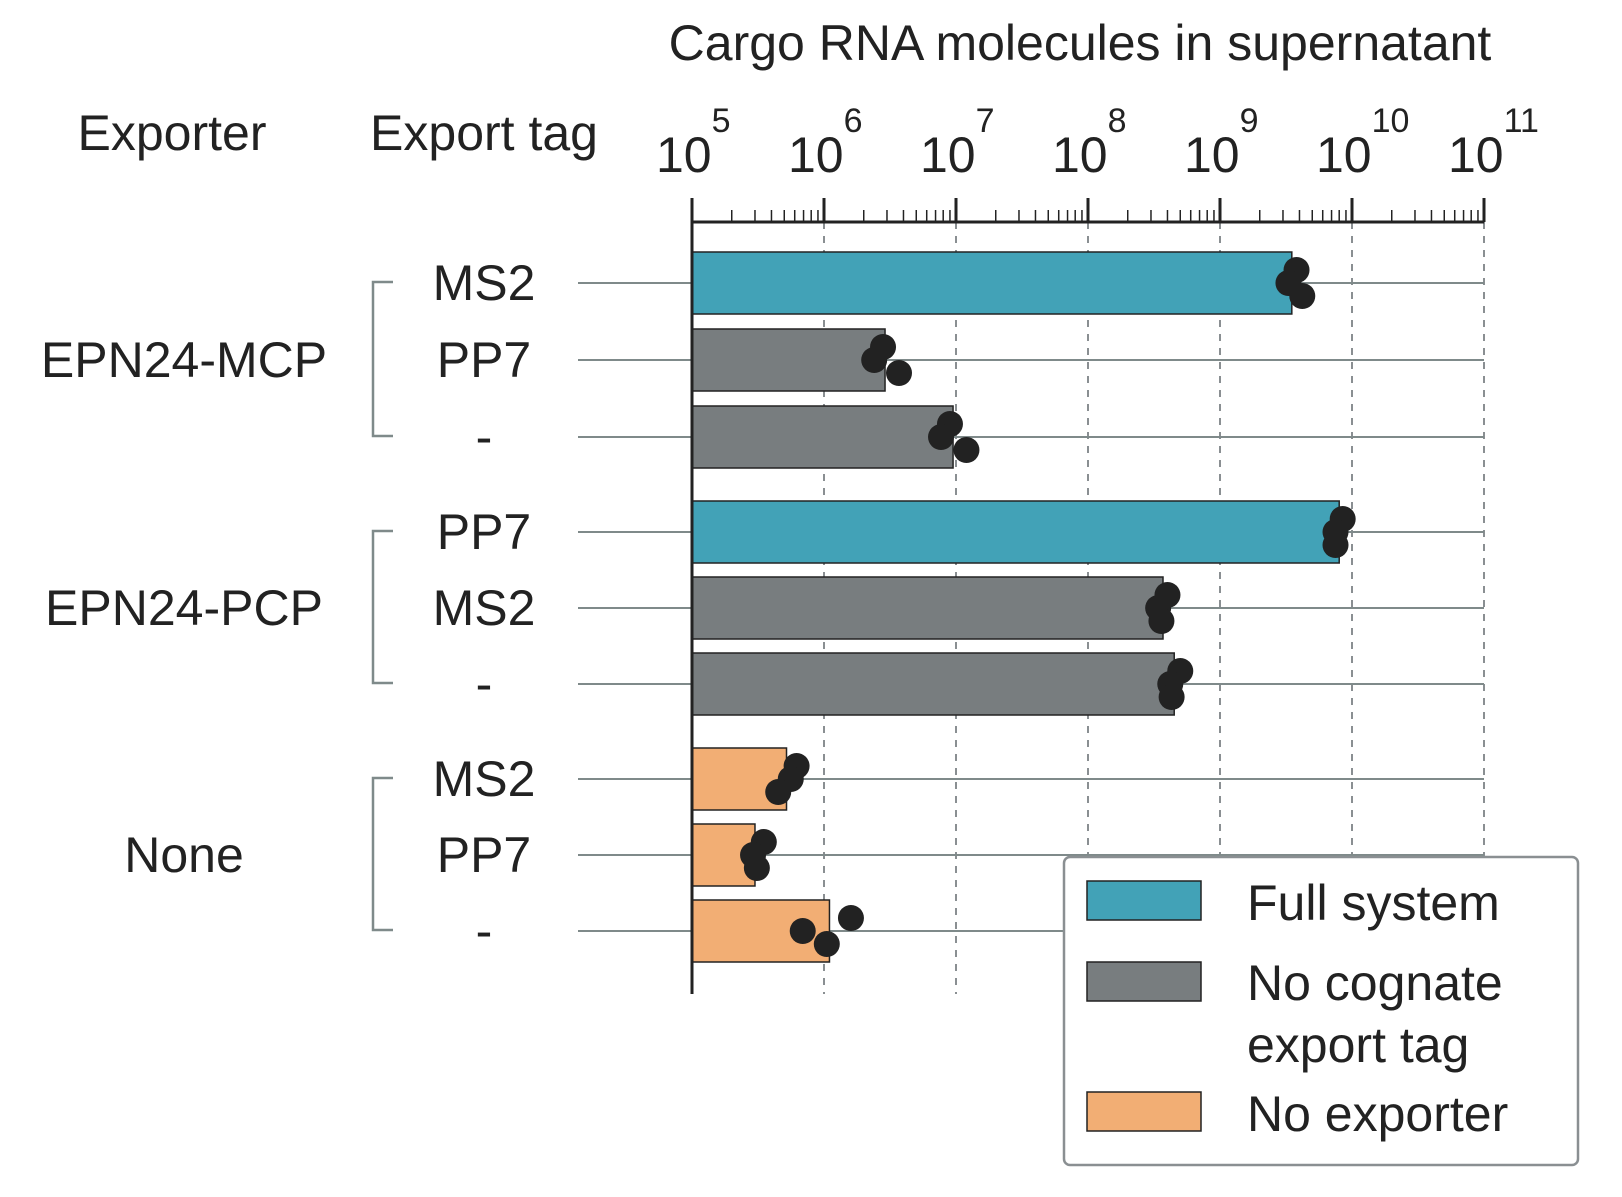 This screenshot has height=1197, width=1622. I want to click on legend-label: No cognate, so click(1375, 983).